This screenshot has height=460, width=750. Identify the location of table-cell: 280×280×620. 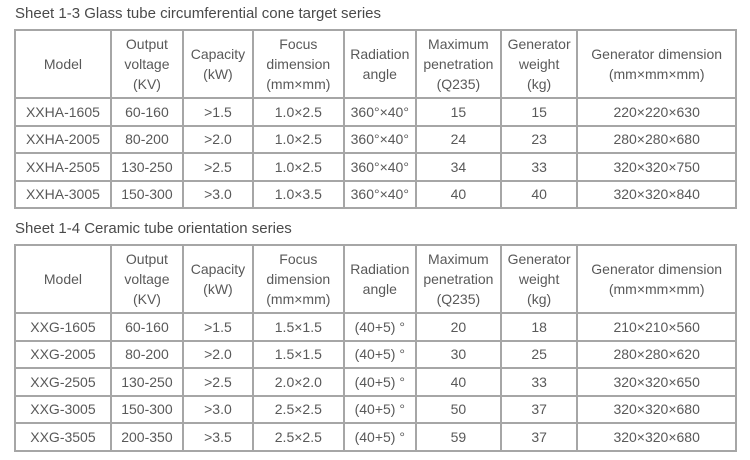
(656, 354).